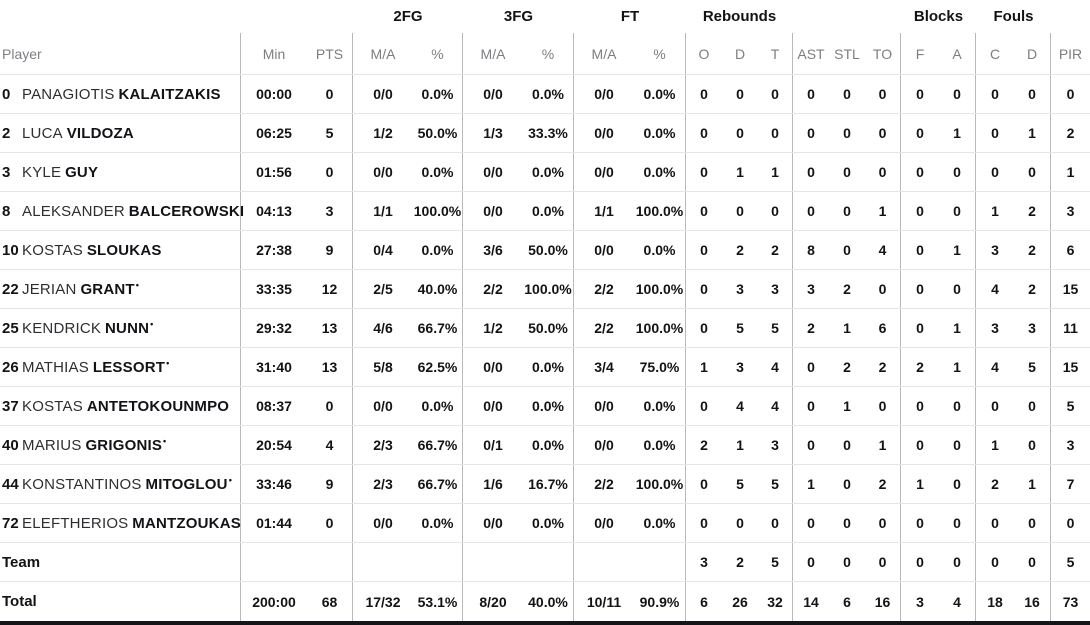  Describe the element at coordinates (75, 523) in the screenshot. I see `player-first-name: ELEFTHERIOS` at that location.